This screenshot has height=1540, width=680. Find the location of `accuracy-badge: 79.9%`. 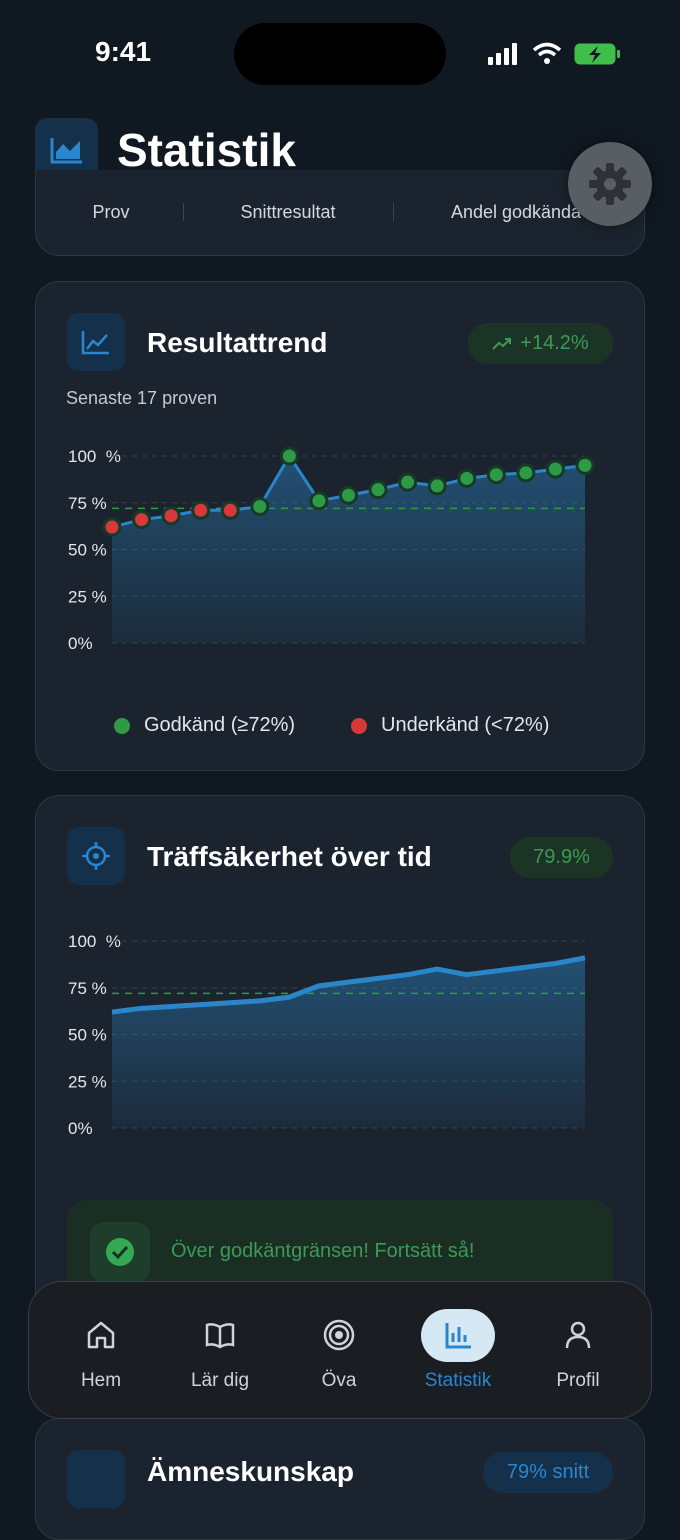

accuracy-badge: 79.9% is located at coordinates (561, 857).